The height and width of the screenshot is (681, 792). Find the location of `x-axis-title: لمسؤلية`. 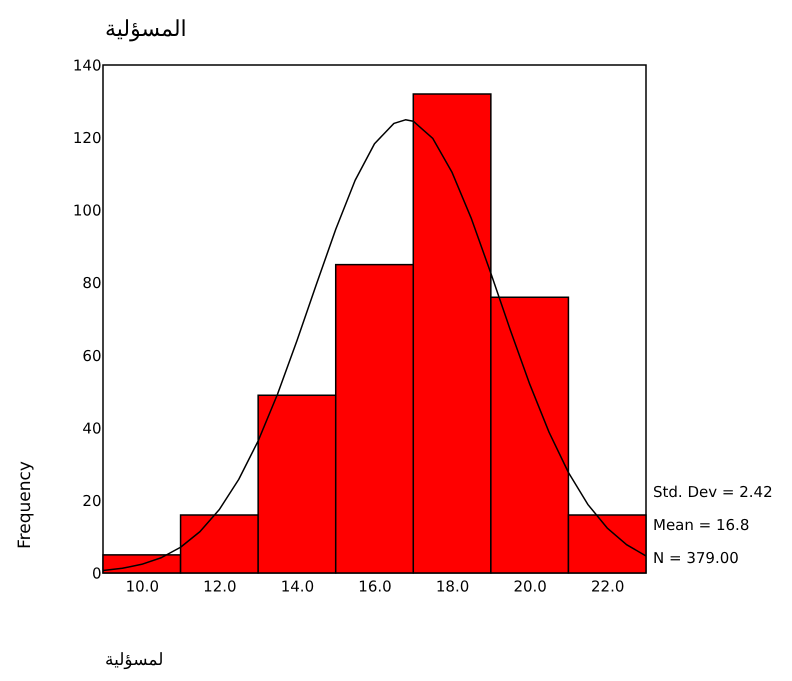

x-axis-title: لمسؤلية is located at coordinates (134, 660).